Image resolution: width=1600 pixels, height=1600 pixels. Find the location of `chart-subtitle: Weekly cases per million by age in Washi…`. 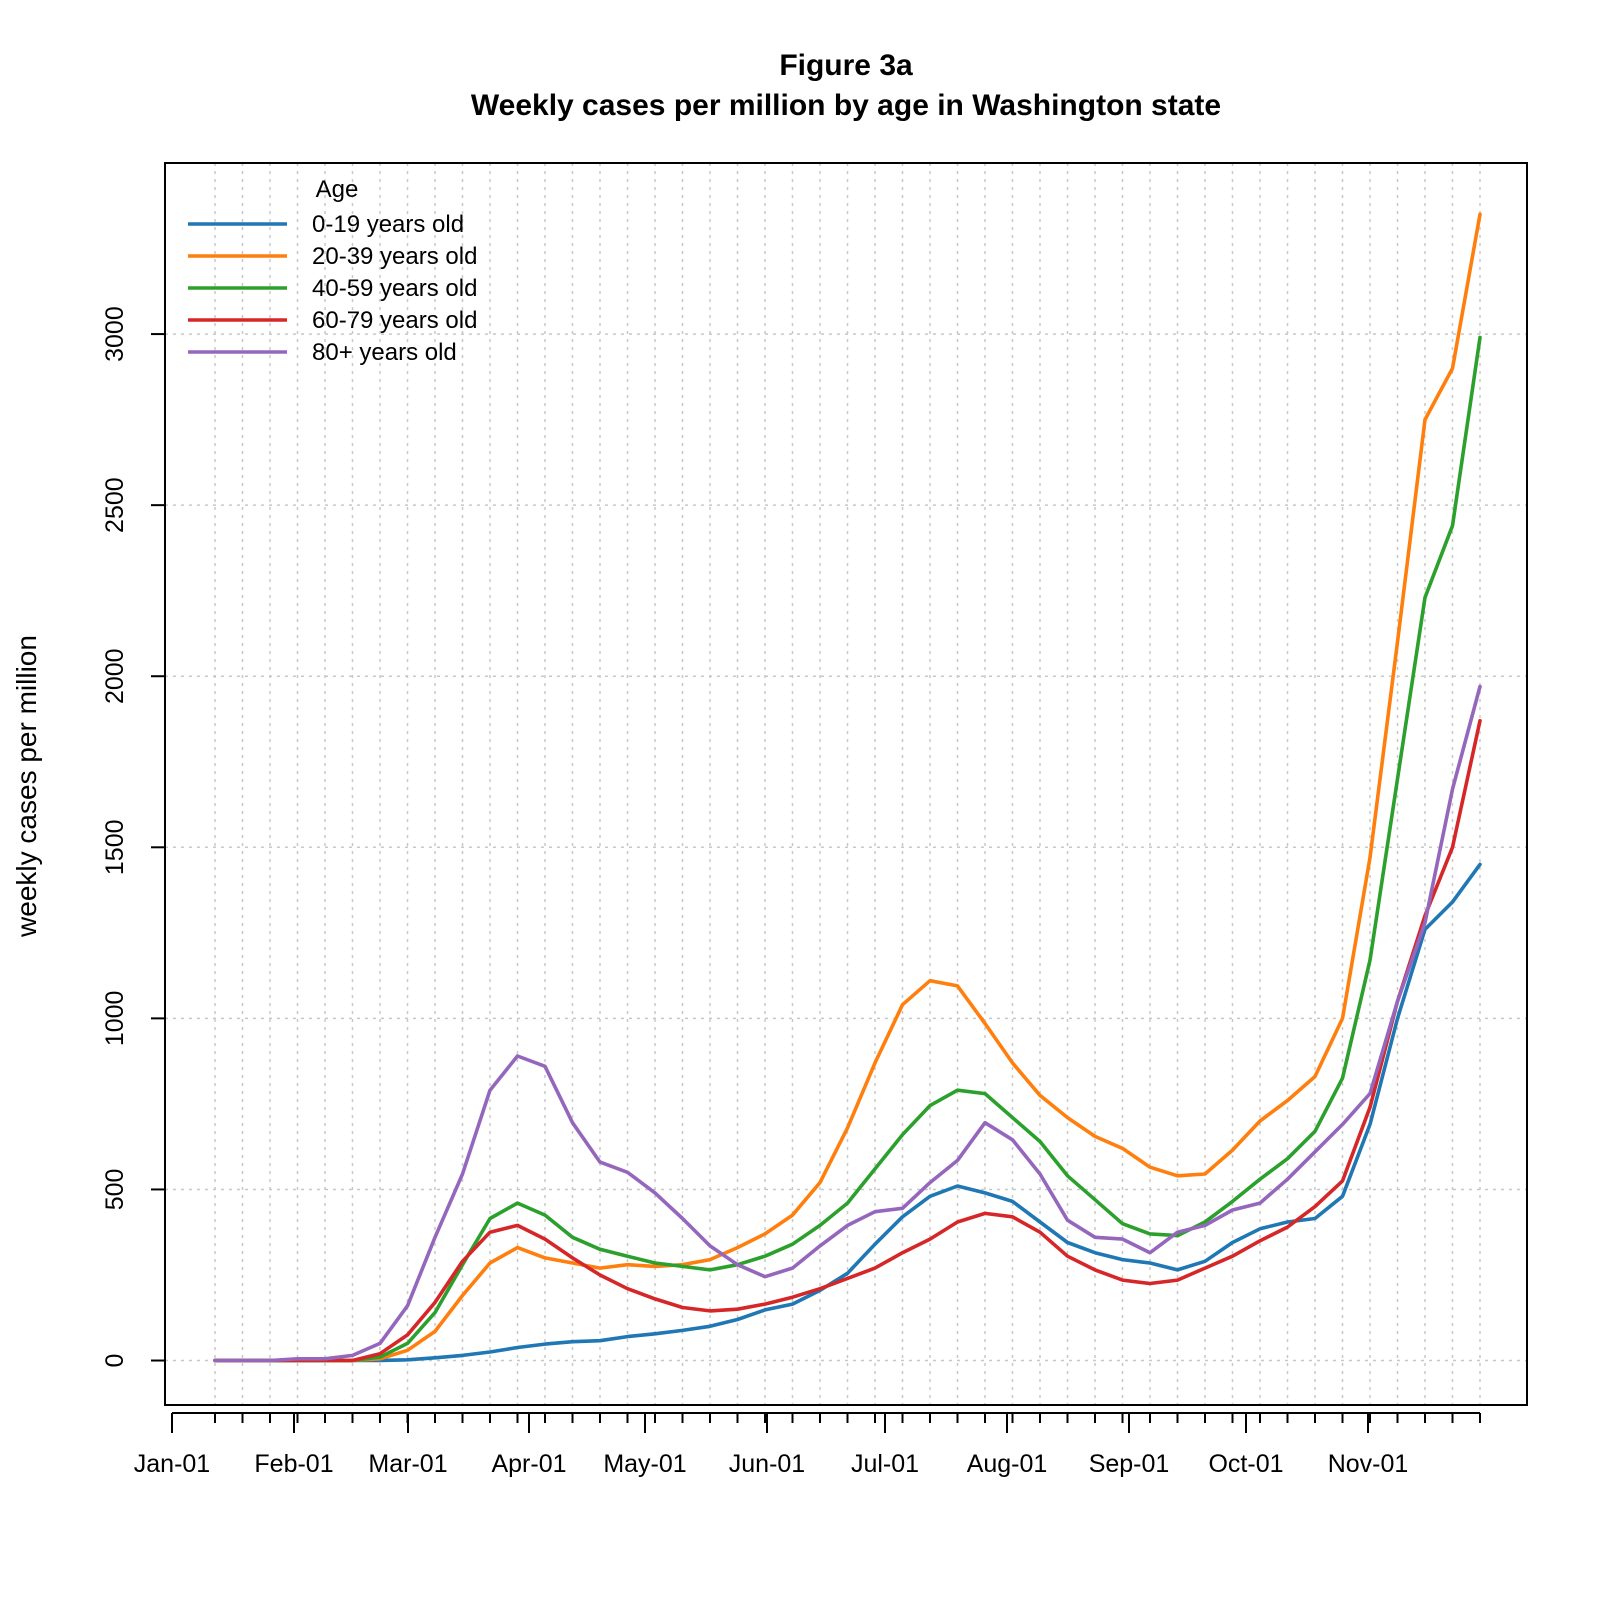

chart-subtitle: Weekly cases per million by age in Washi… is located at coordinates (846, 105).